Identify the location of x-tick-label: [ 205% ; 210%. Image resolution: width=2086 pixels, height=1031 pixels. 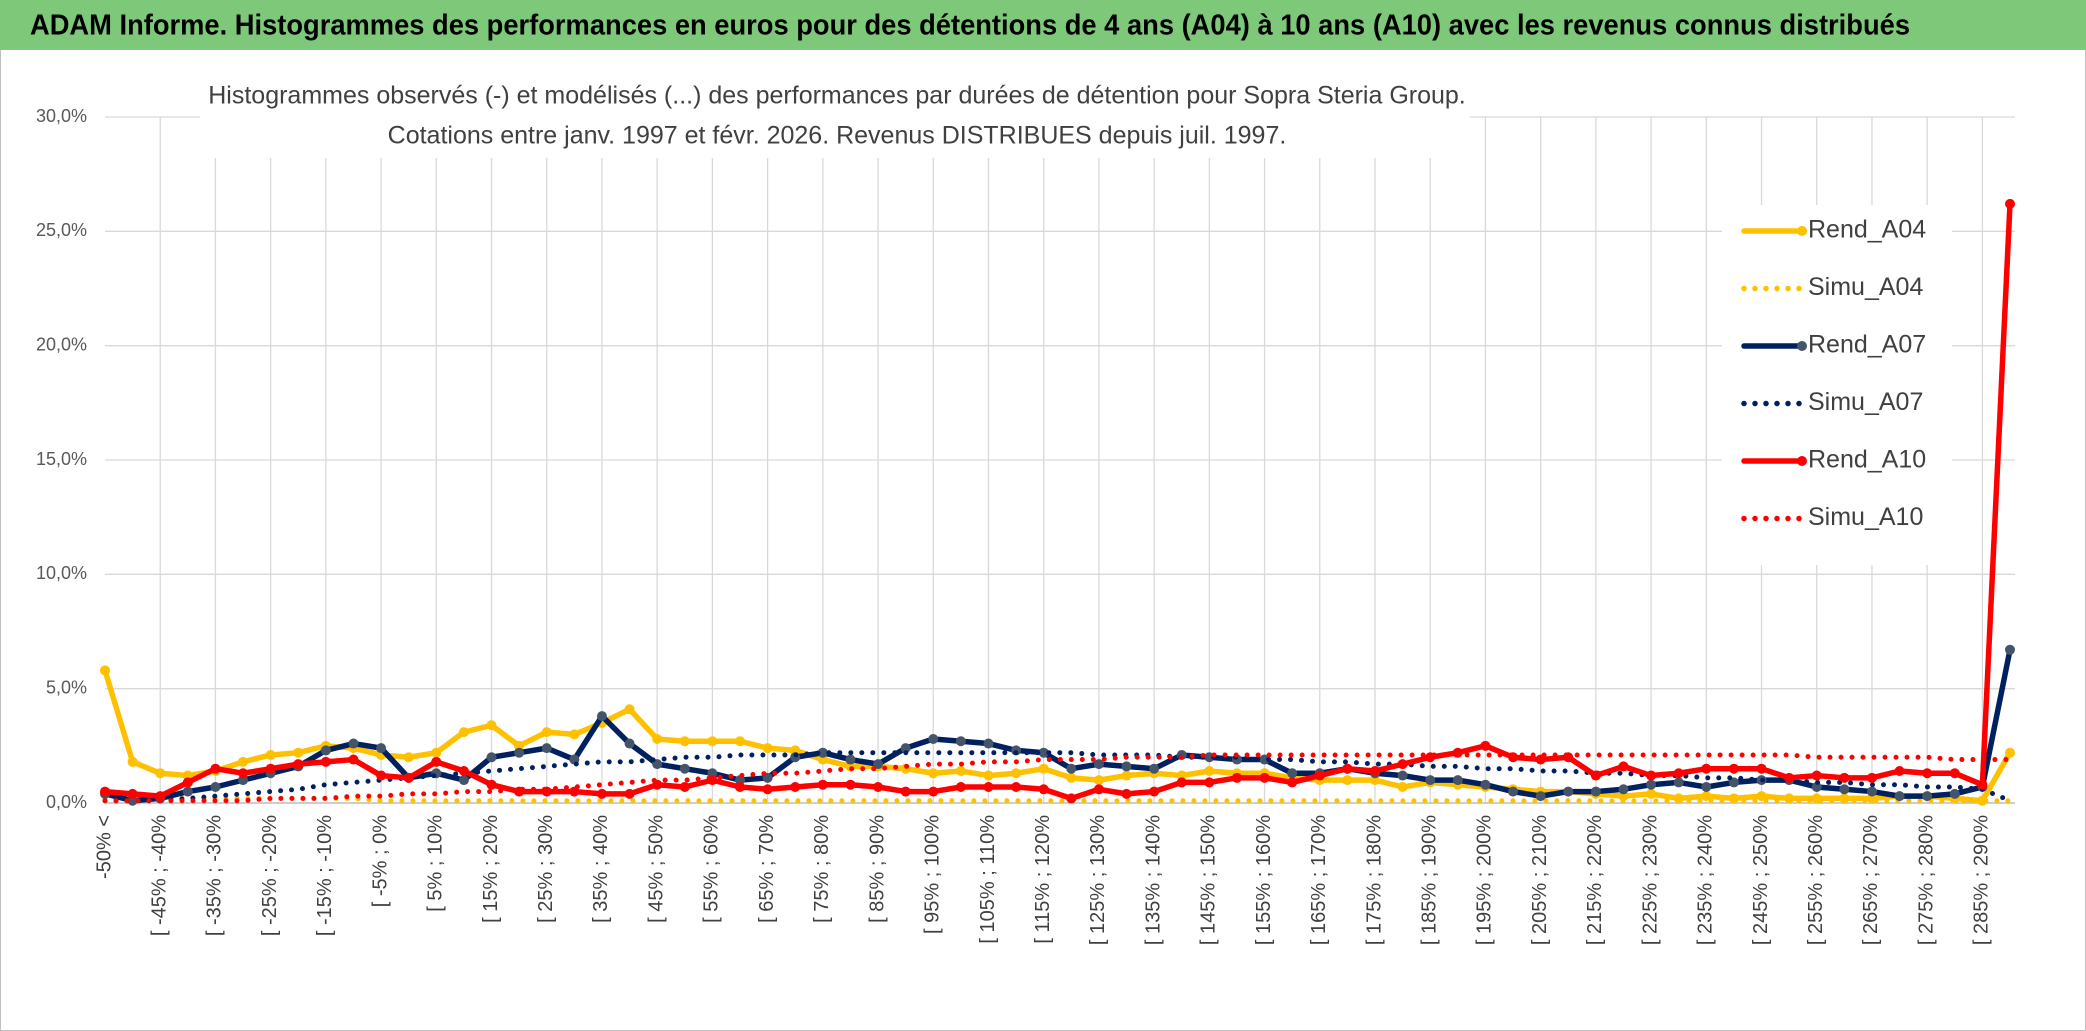
(1540, 880).